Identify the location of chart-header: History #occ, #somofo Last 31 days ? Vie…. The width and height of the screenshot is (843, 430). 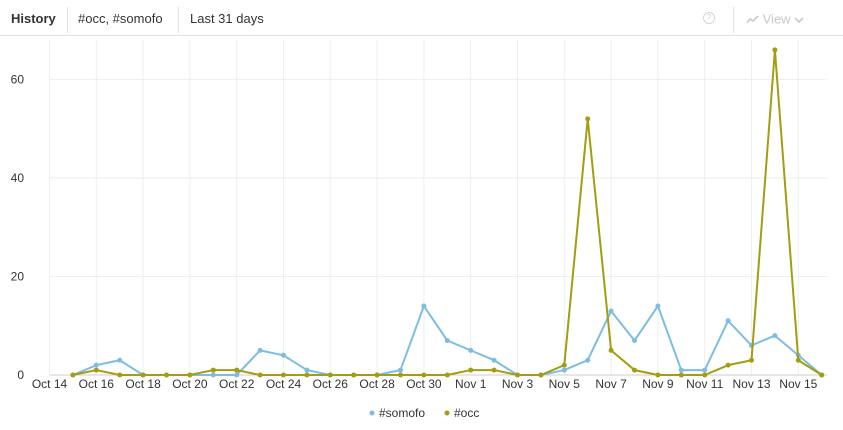
(421, 18).